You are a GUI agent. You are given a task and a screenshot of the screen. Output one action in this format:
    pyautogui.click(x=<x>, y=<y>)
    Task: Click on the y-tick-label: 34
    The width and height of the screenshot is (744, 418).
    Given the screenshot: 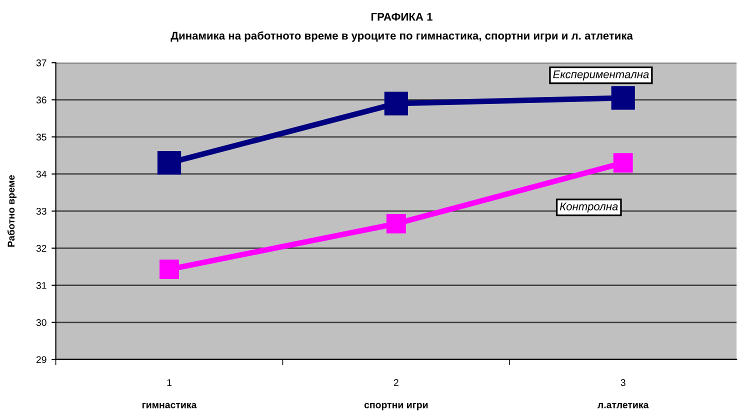 What is the action you would take?
    pyautogui.click(x=41, y=174)
    